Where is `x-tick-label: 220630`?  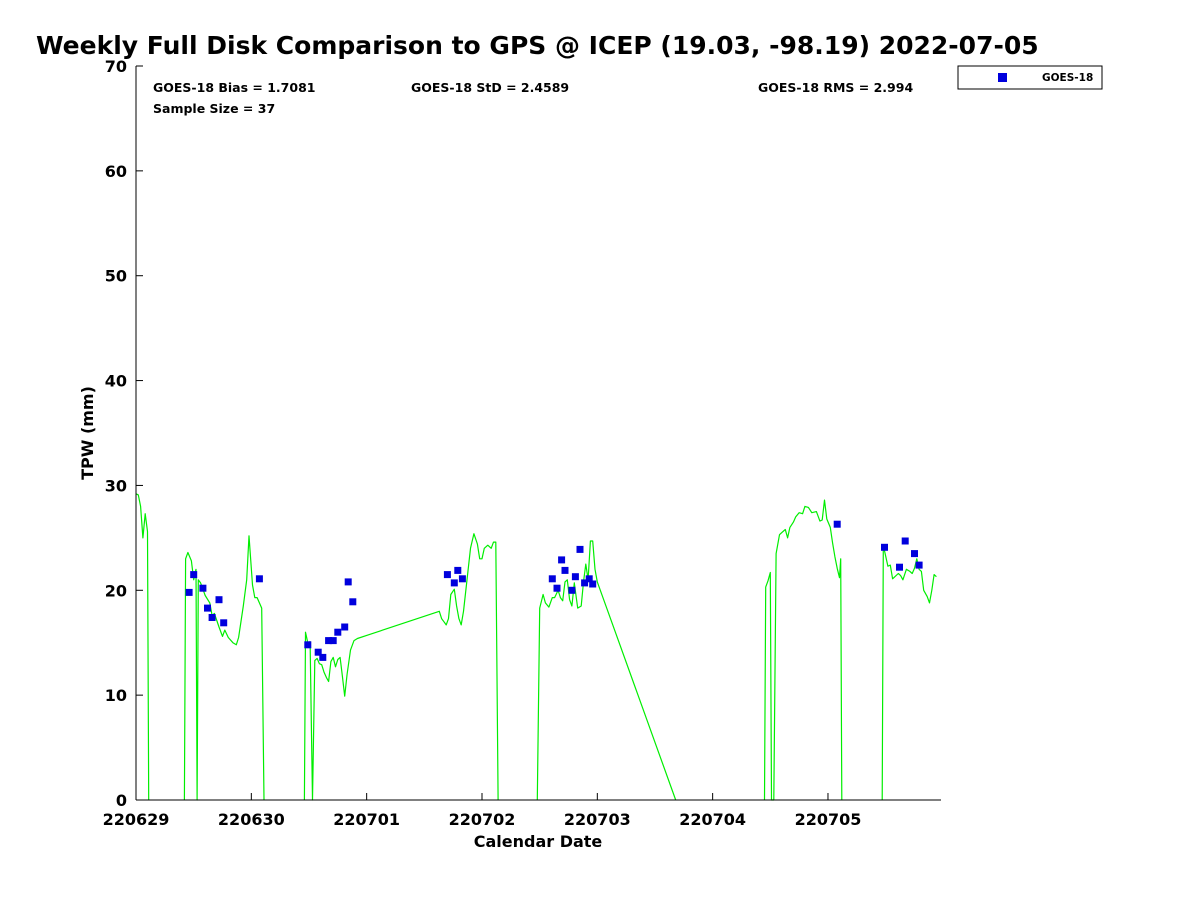 x-tick-label: 220630 is located at coordinates (251, 819).